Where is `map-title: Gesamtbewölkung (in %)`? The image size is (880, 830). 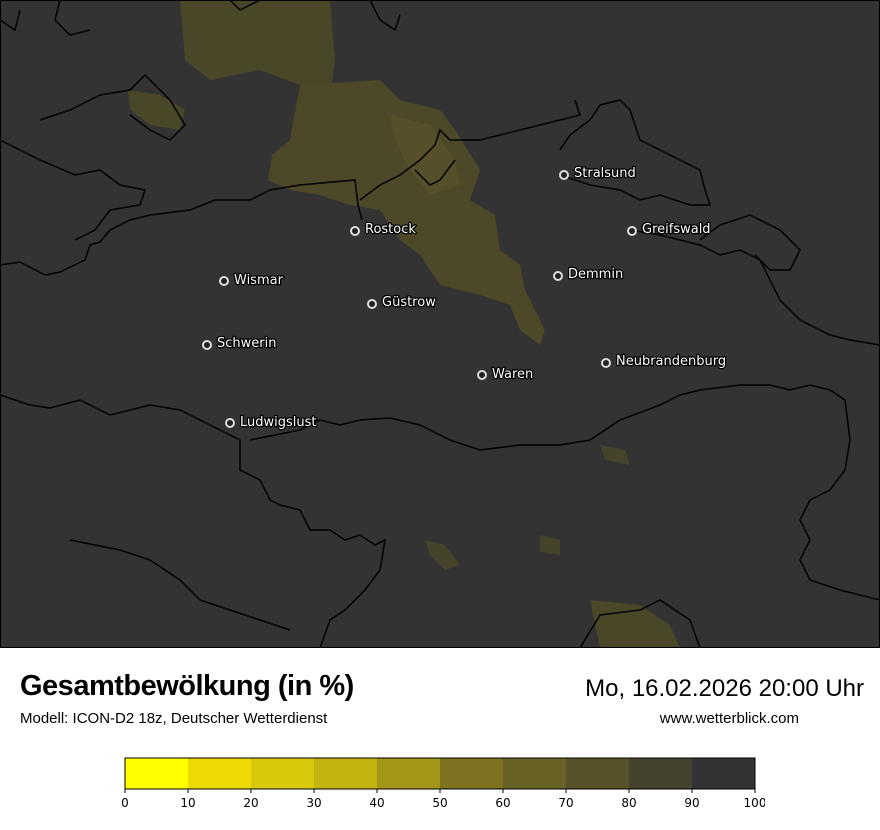
map-title: Gesamtbewölkung (in %) is located at coordinates (187, 686).